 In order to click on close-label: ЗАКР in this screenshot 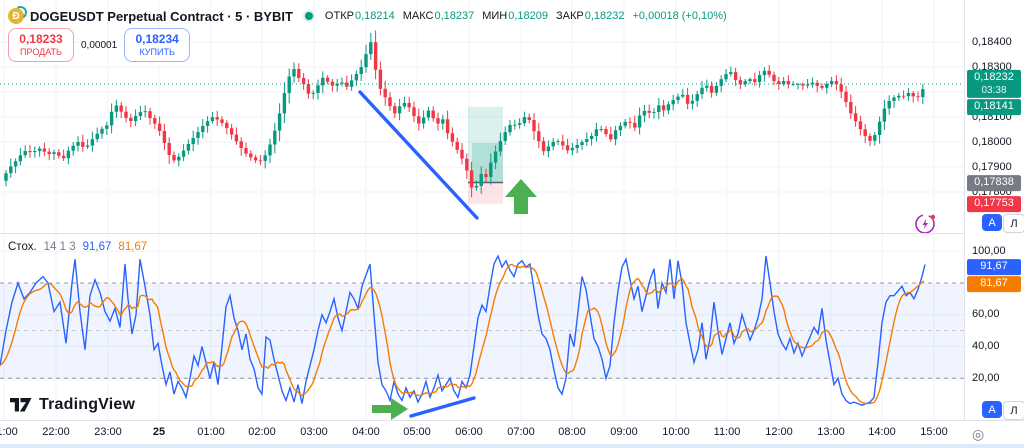, I will do `click(570, 16)`.